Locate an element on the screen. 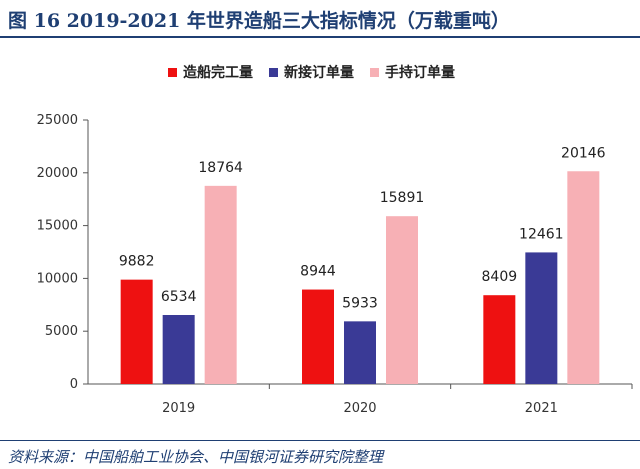 This screenshot has width=640, height=469. figure-title: 图 16 2019-2021 年世界造船三大指标情况（万载重吨） is located at coordinates (259, 21).